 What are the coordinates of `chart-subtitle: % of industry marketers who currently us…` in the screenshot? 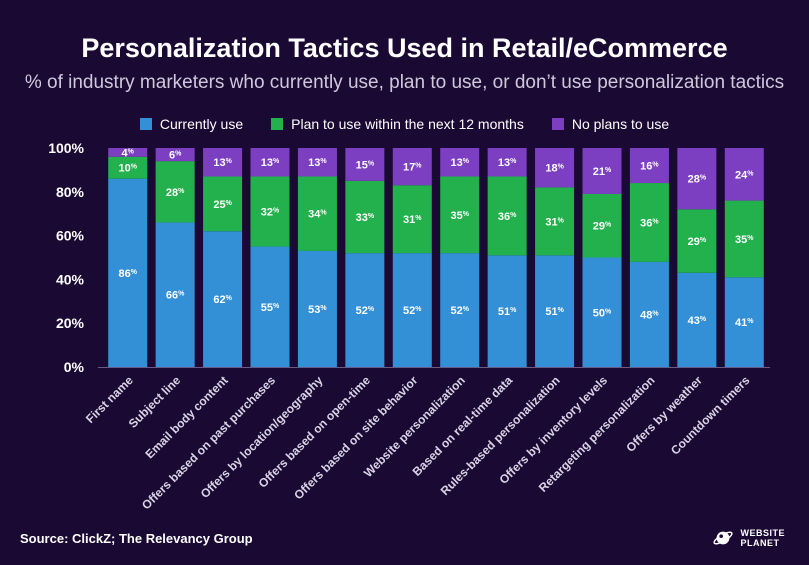 It's located at (404, 82).